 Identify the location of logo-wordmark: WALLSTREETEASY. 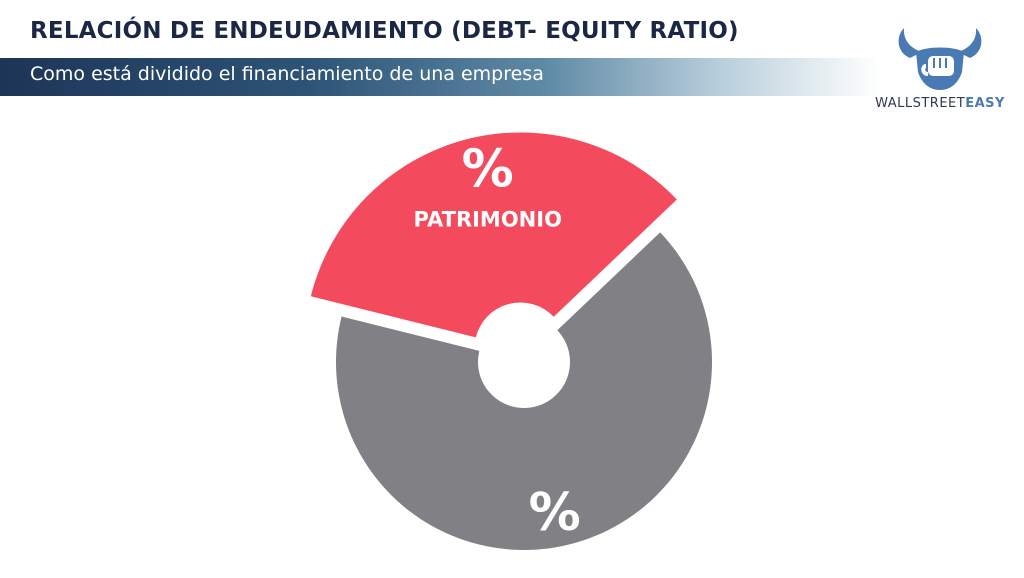
(940, 103).